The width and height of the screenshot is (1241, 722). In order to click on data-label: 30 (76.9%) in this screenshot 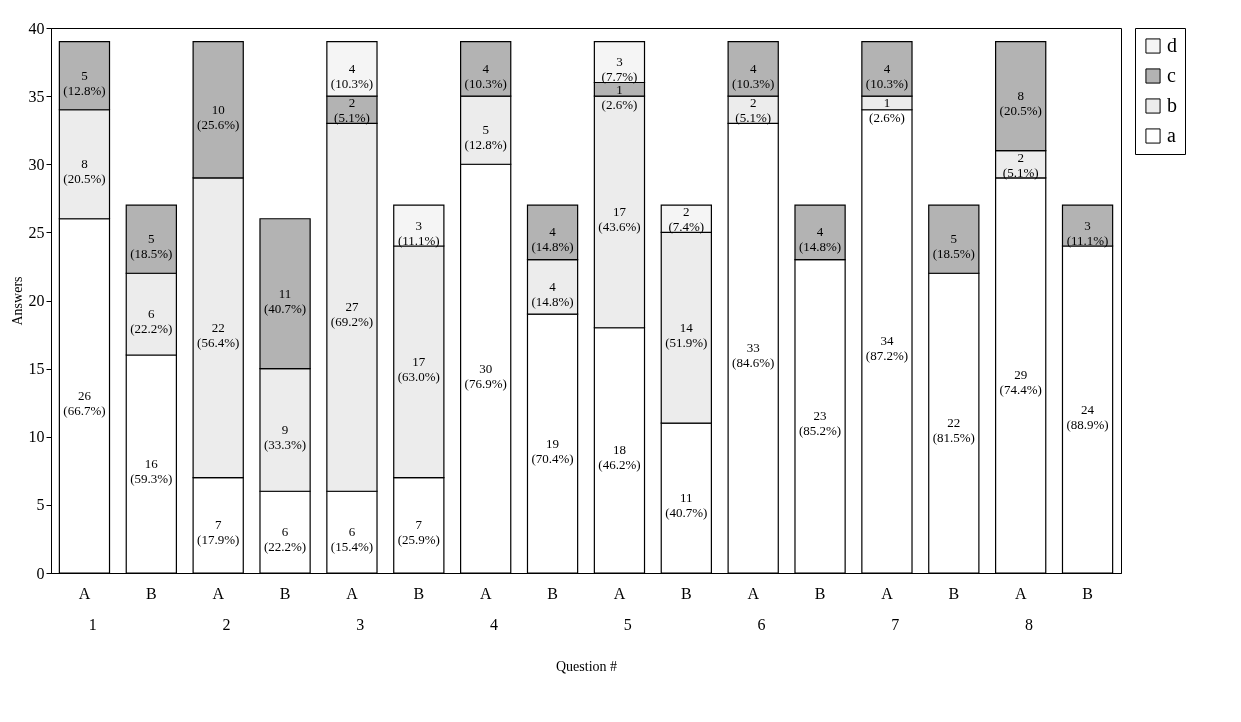, I will do `click(485, 375)`.